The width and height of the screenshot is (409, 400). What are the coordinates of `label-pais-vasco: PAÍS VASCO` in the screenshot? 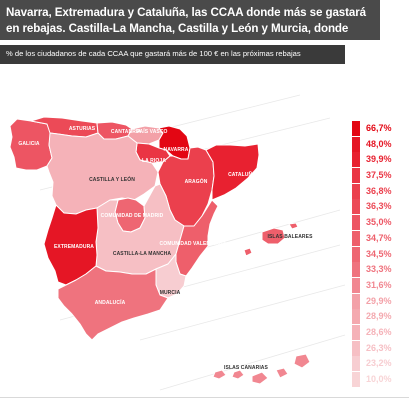 It's located at (151, 131).